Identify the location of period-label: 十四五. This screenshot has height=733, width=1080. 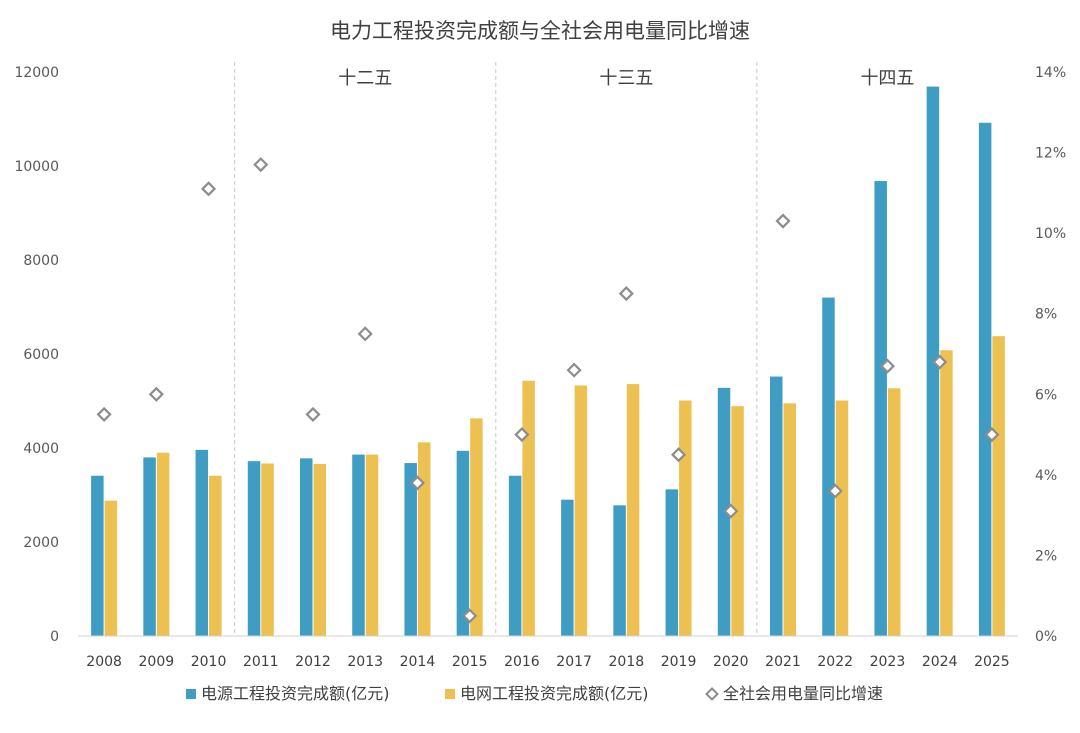
(887, 78).